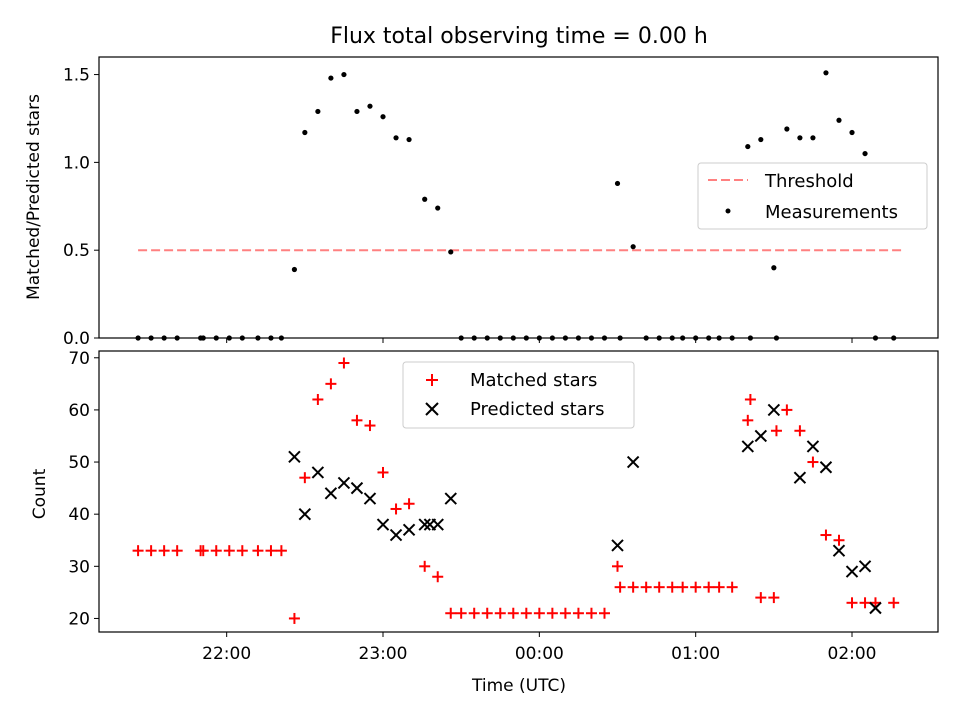 This screenshot has width=960, height=720. Describe the element at coordinates (76, 339) in the screenshot. I see `top-y-tick-label: 0.0` at that location.